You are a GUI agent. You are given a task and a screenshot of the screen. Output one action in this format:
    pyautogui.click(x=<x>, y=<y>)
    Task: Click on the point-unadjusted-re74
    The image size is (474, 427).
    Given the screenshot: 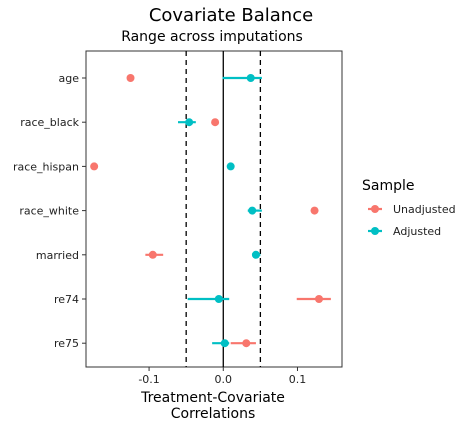 What is the action you would take?
    pyautogui.click(x=318, y=299)
    